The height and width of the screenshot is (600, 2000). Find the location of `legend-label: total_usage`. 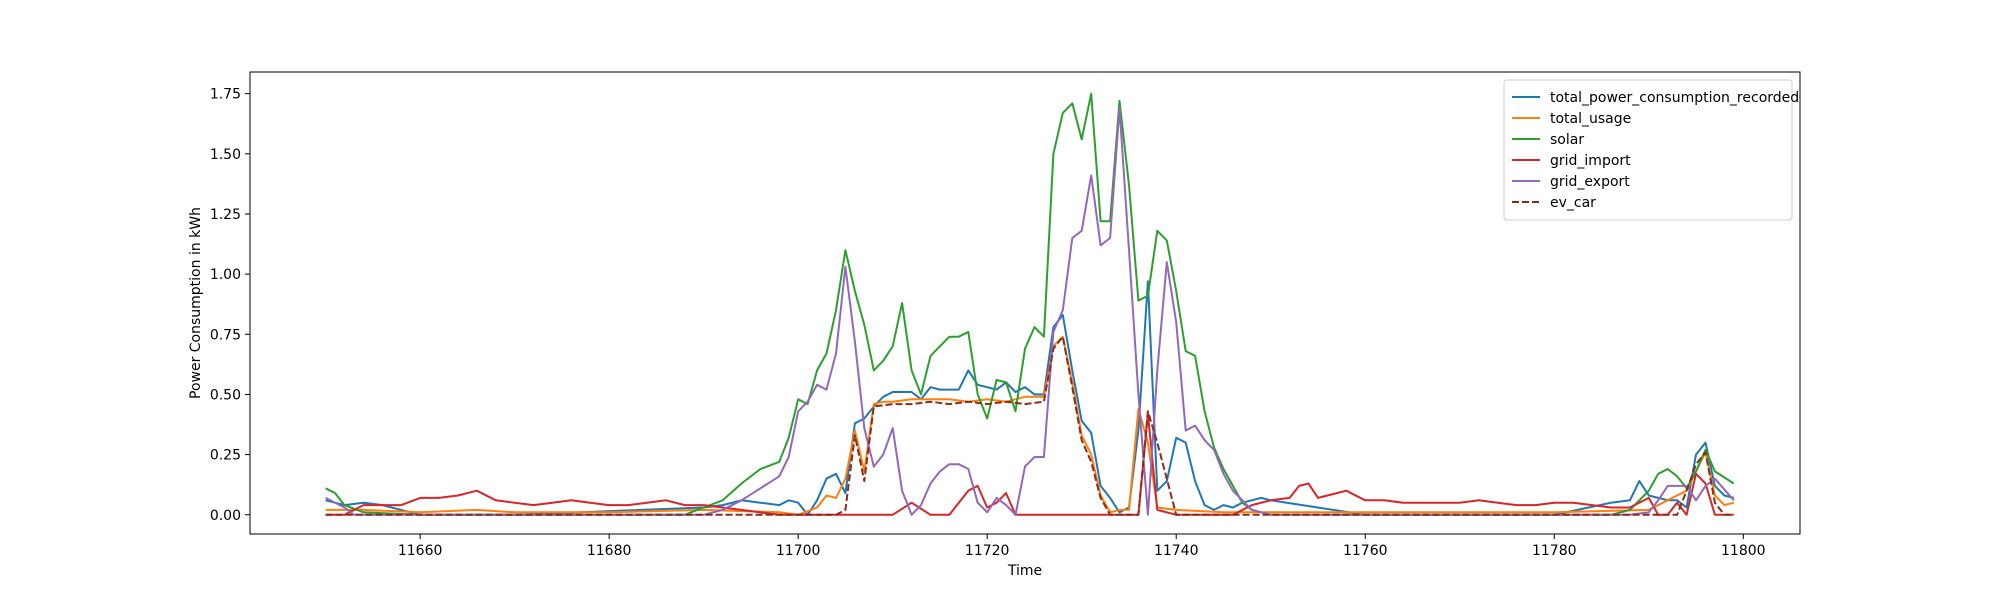

legend-label: total_usage is located at coordinates (1590, 119).